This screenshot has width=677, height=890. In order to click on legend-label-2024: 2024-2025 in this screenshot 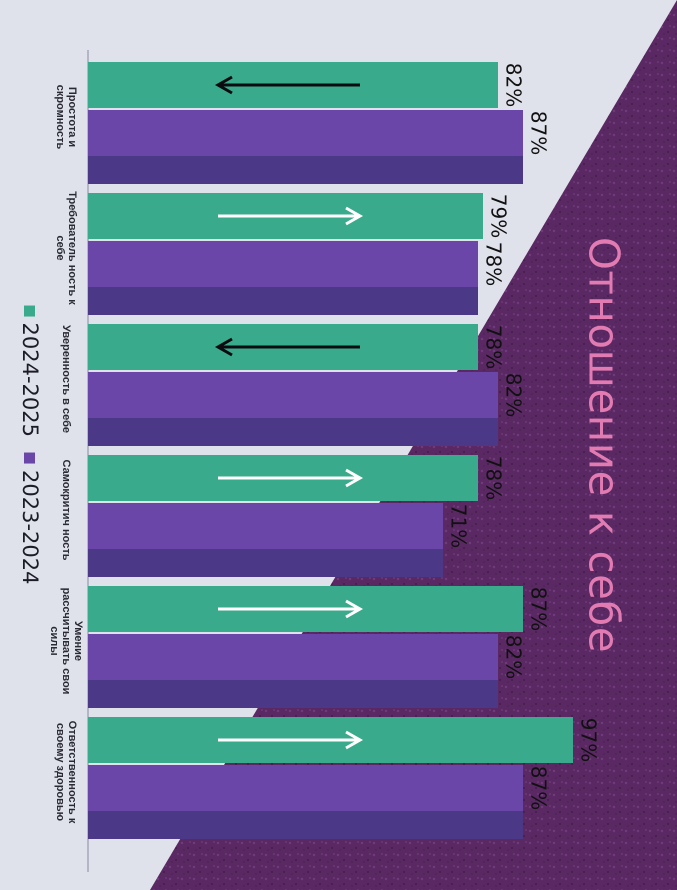, I will do `click(30, 379)`.